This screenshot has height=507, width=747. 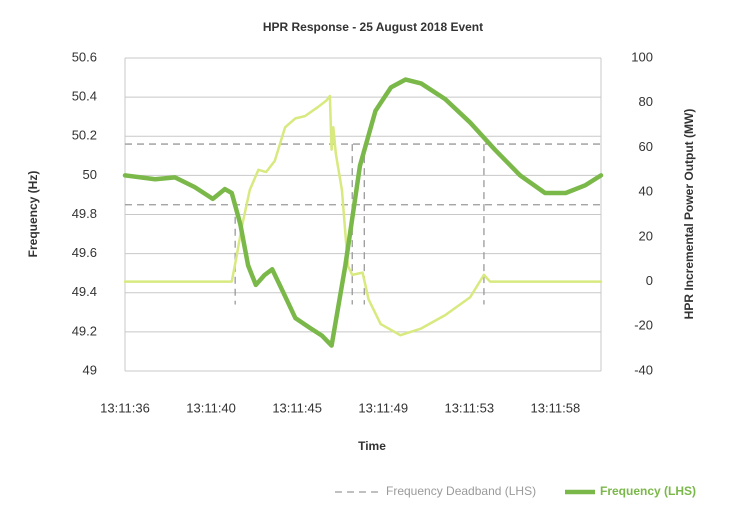 I want to click on chart-title: HPR Response - 25 August 2018 Event, so click(x=373, y=27).